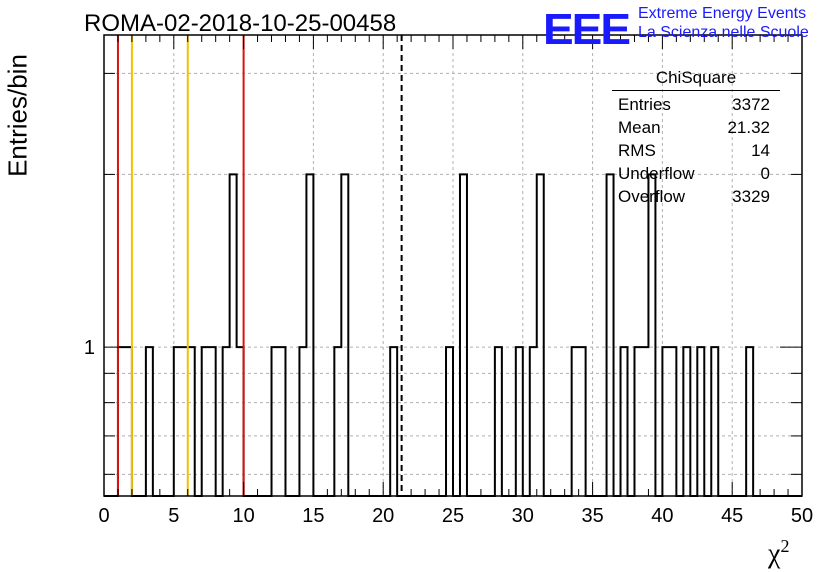 The width and height of the screenshot is (836, 572). What do you see at coordinates (652, 196) in the screenshot?
I see `stats-label: Overflow` at bounding box center [652, 196].